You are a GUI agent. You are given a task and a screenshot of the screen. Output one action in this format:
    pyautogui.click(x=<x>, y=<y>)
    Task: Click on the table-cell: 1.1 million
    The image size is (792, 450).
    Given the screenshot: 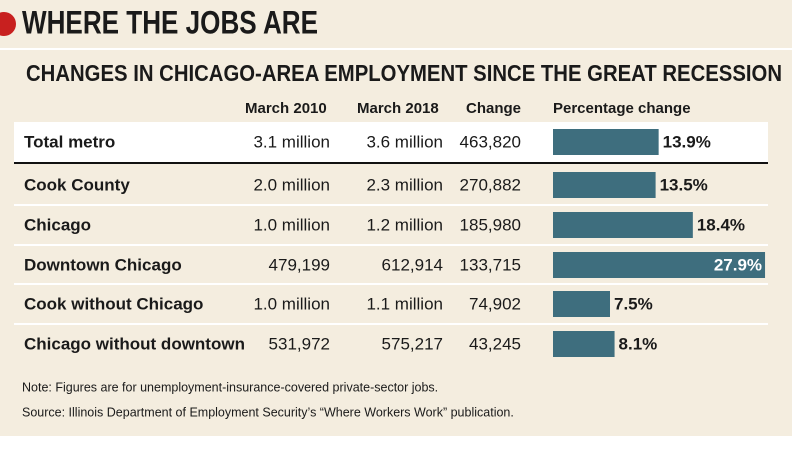 What is the action you would take?
    pyautogui.click(x=404, y=303)
    